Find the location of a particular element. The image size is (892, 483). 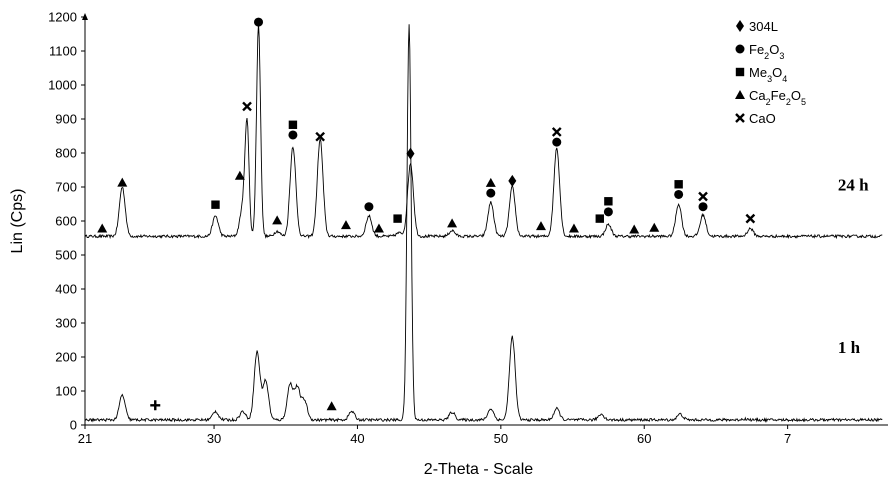

x-tick-label: 50 is located at coordinates (501, 438).